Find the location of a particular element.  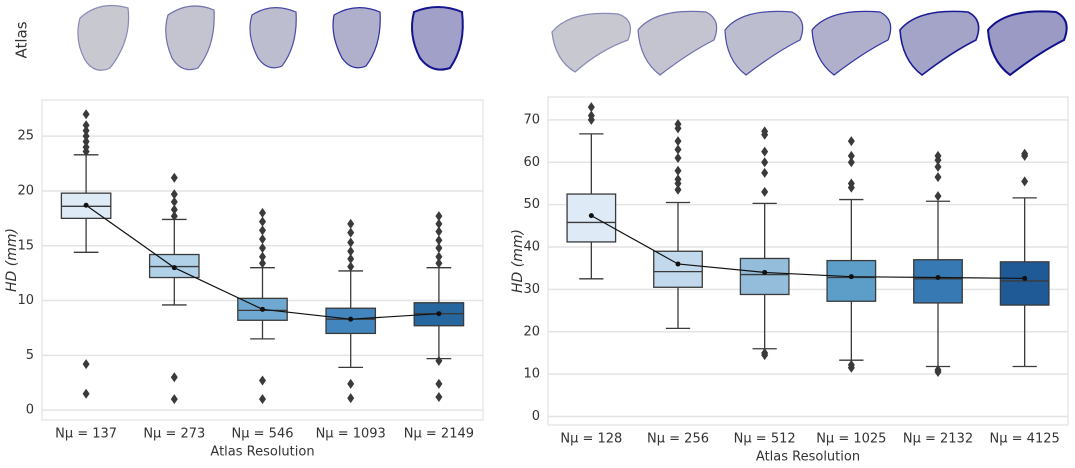

x-tick-label: Nμ = 1025 is located at coordinates (851, 439).